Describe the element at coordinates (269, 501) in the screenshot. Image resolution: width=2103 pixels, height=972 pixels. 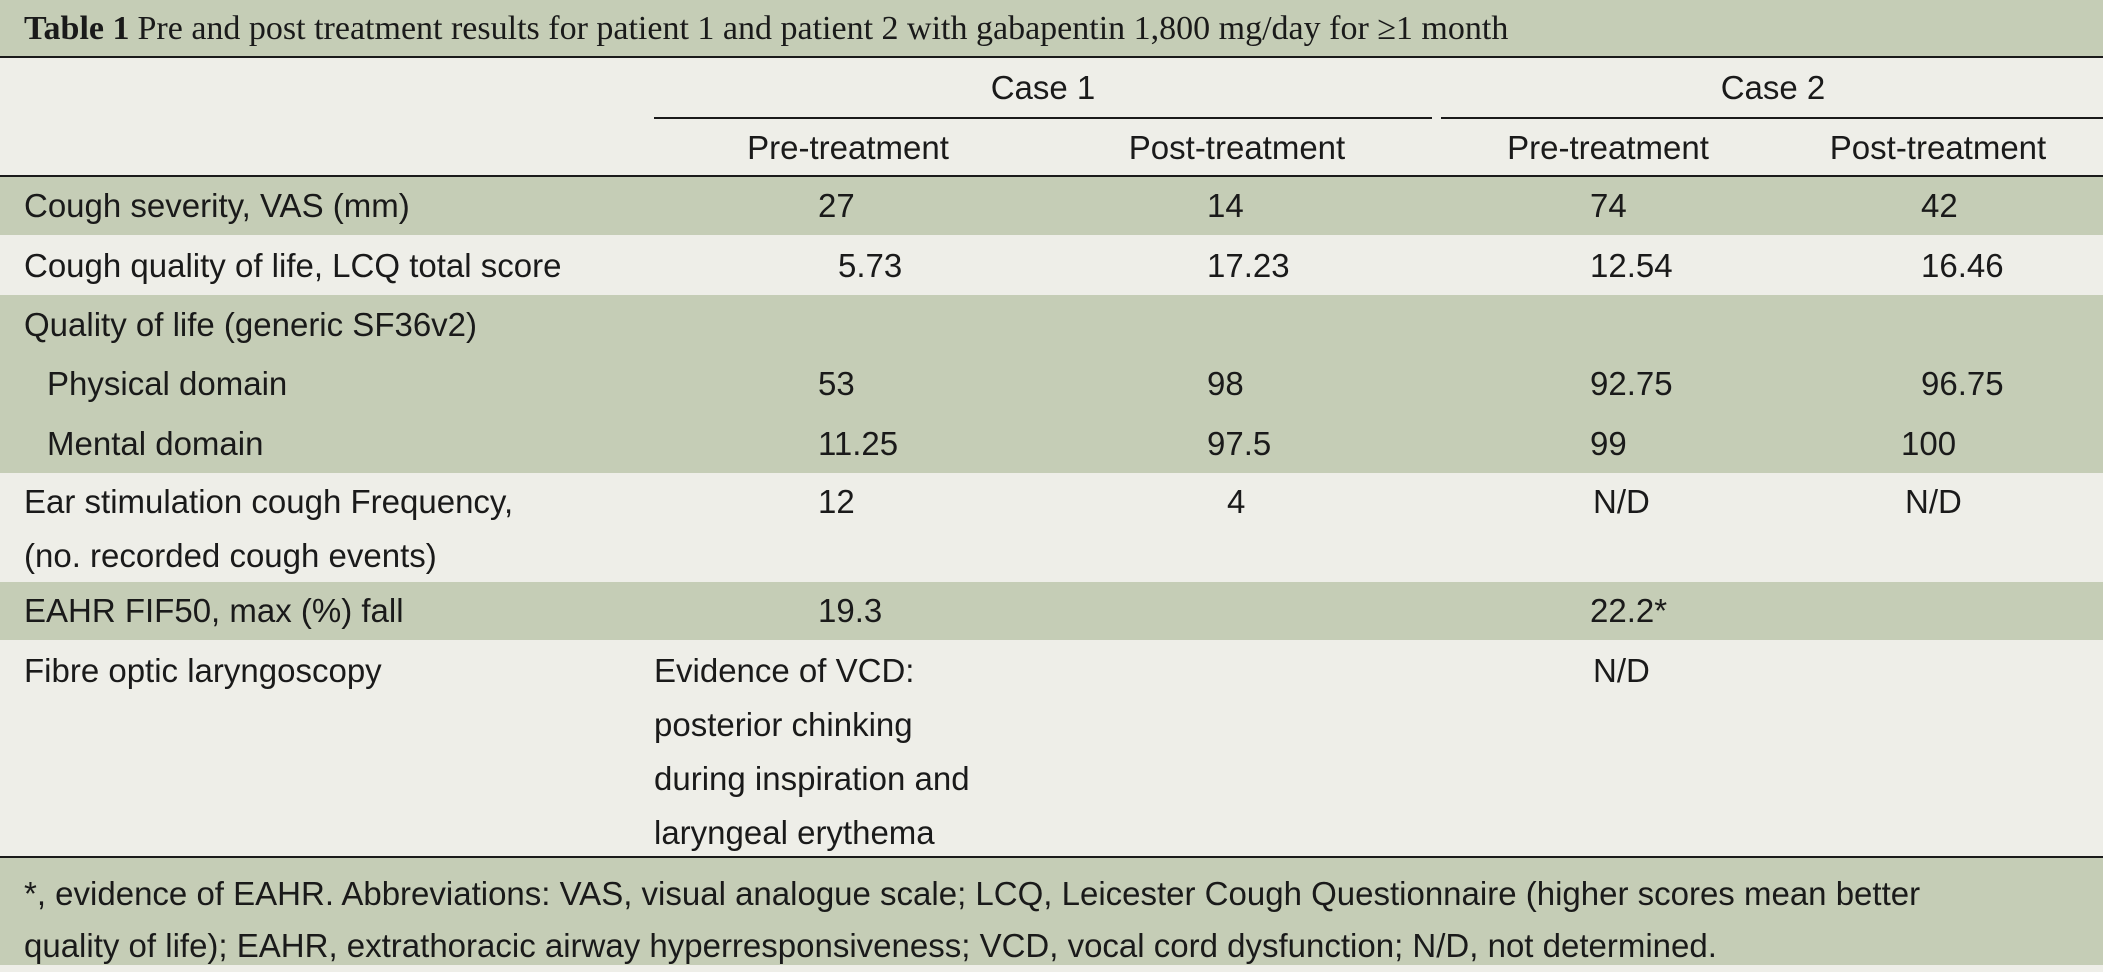
I see `row-label-line: Ear stimulation cough Frequency,` at that location.